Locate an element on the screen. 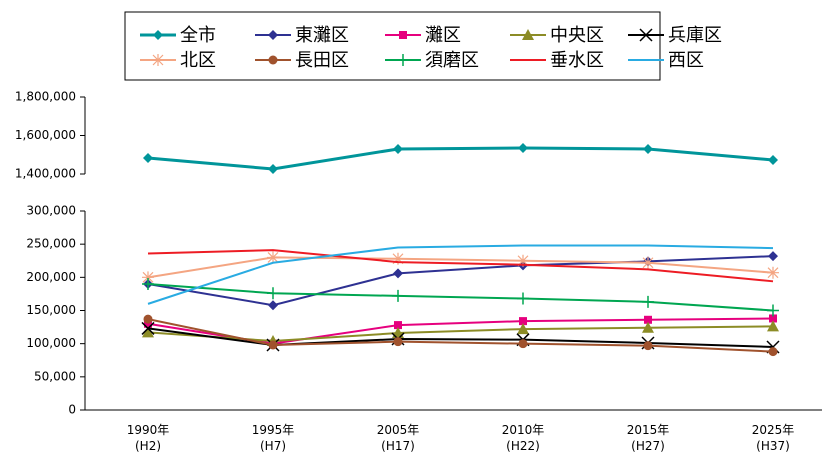 The width and height of the screenshot is (825, 452). legend-label: 兵庫区 is located at coordinates (695, 35).